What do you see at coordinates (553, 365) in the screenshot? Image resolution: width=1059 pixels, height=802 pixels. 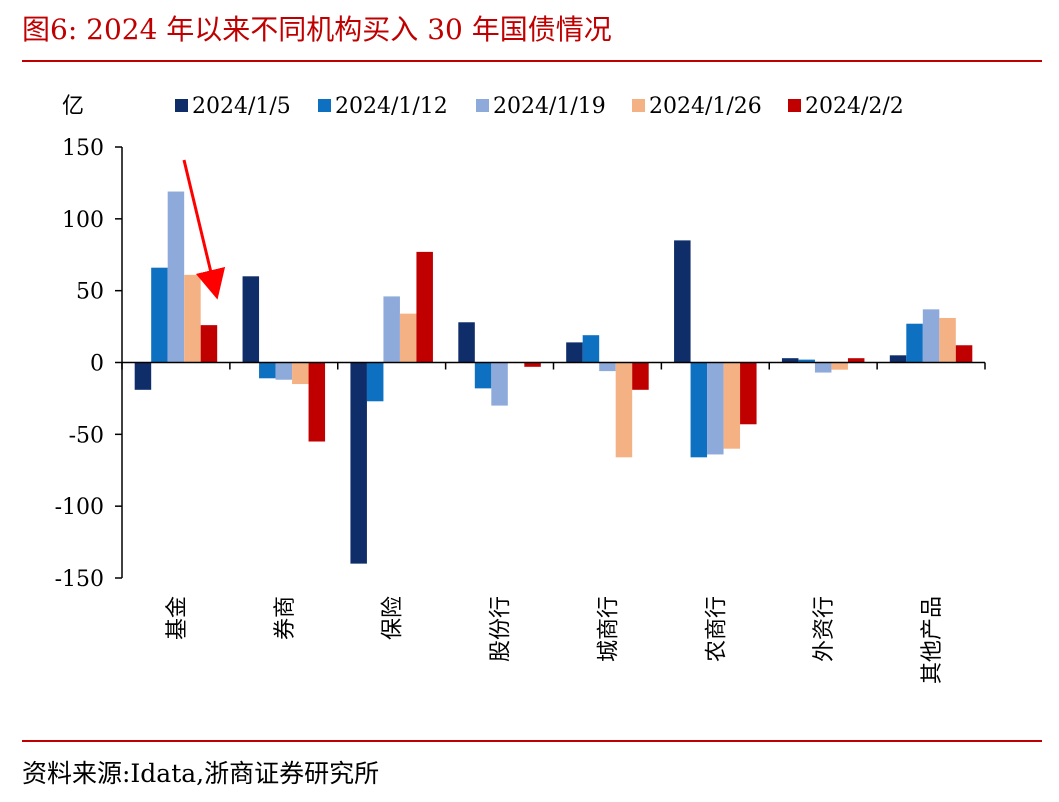 I see `x-axis` at bounding box center [553, 365].